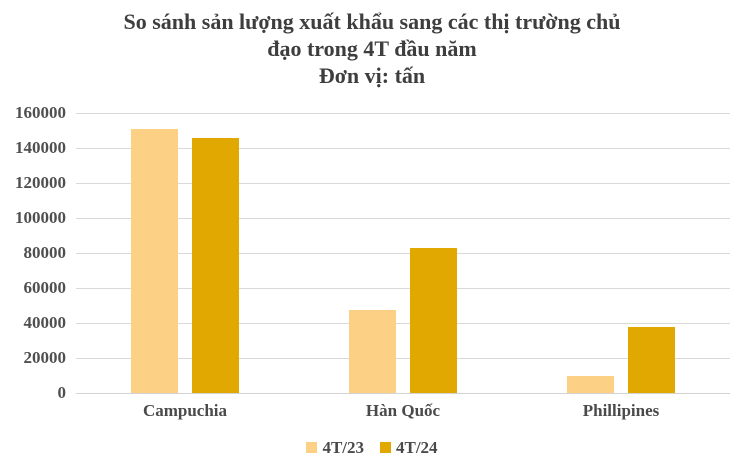 Image resolution: width=744 pixels, height=465 pixels. I want to click on legend-item: 4T/24, so click(409, 447).